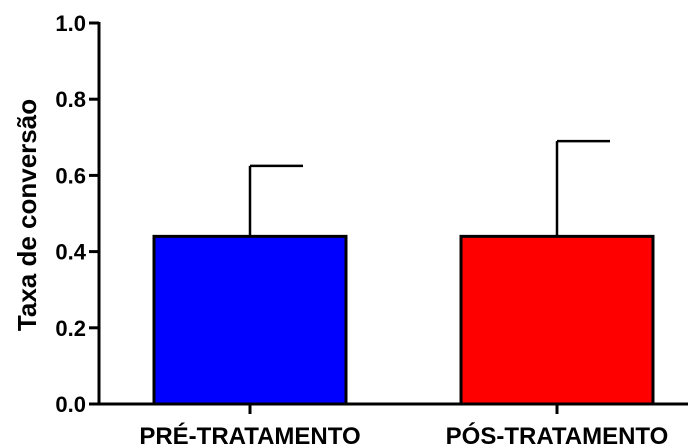 The image size is (696, 447). What do you see at coordinates (557, 320) in the screenshot?
I see `bar-pos-tratamento` at bounding box center [557, 320].